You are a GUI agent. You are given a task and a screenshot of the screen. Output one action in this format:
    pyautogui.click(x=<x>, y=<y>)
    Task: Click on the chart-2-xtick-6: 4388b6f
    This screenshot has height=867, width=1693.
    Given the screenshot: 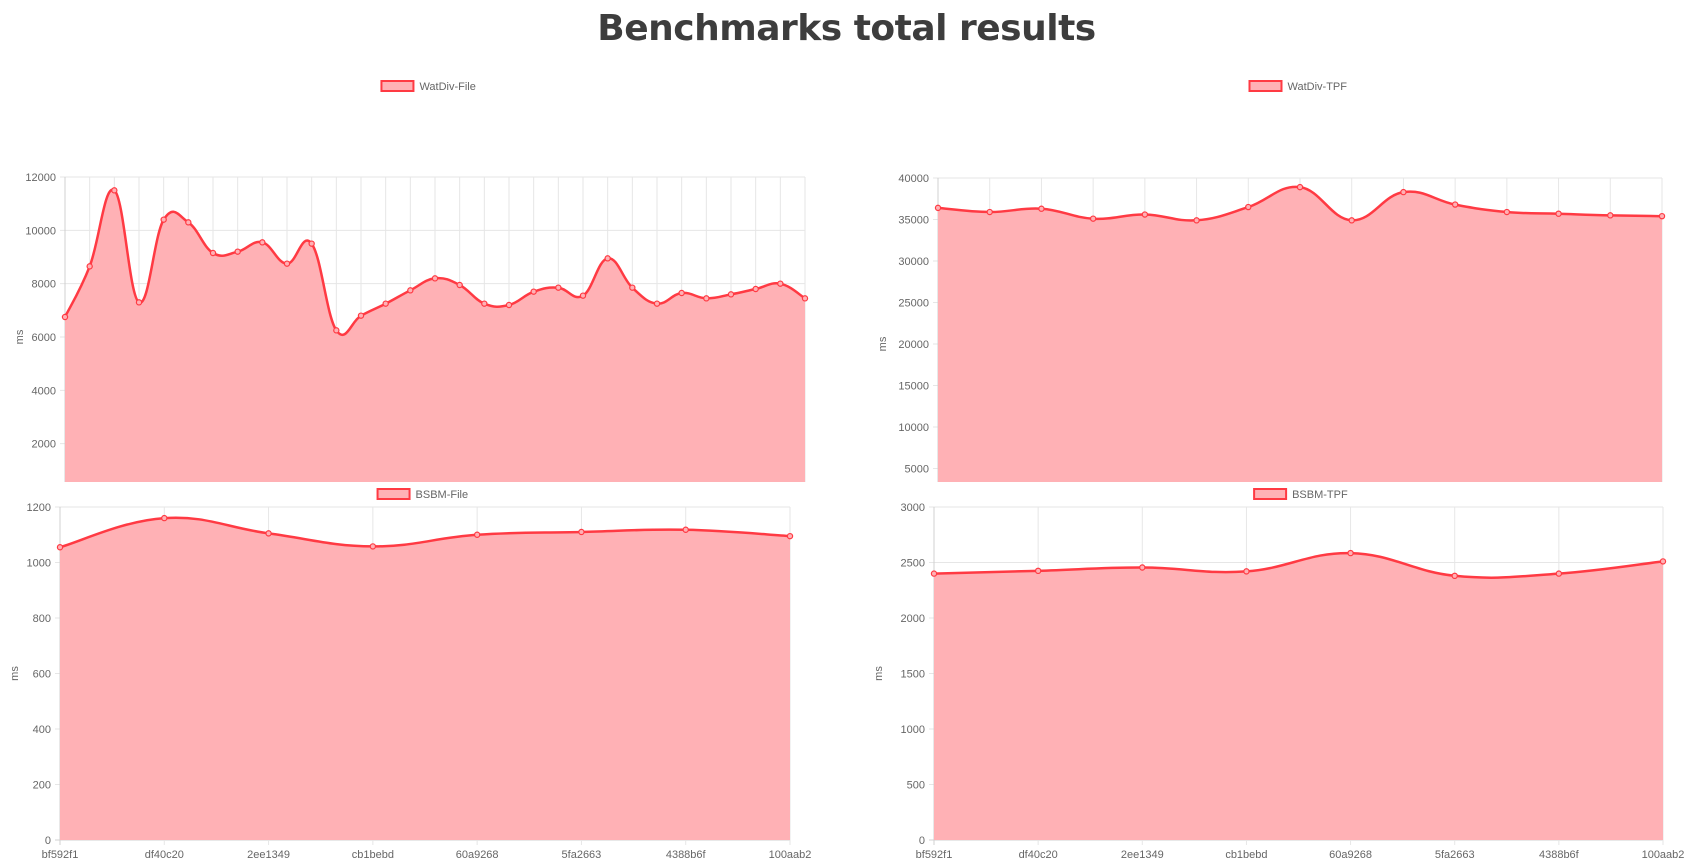 What is the action you would take?
    pyautogui.click(x=686, y=855)
    